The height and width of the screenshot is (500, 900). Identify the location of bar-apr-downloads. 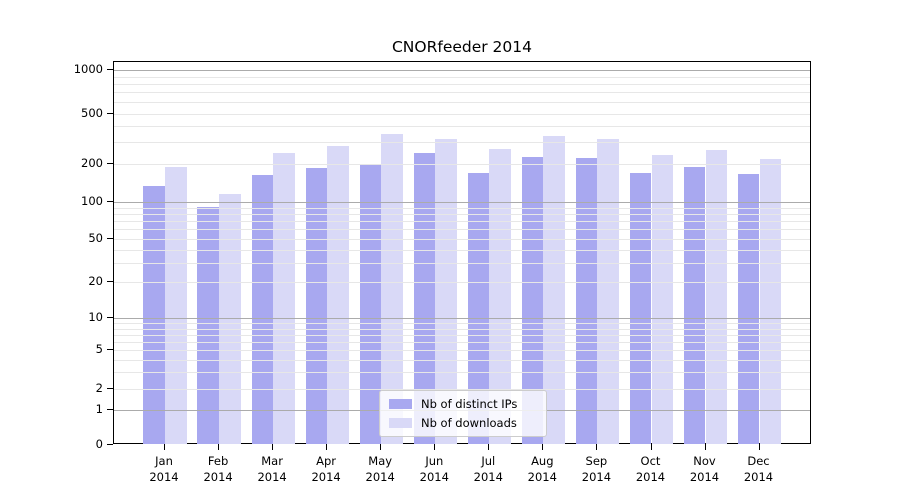
(338, 295).